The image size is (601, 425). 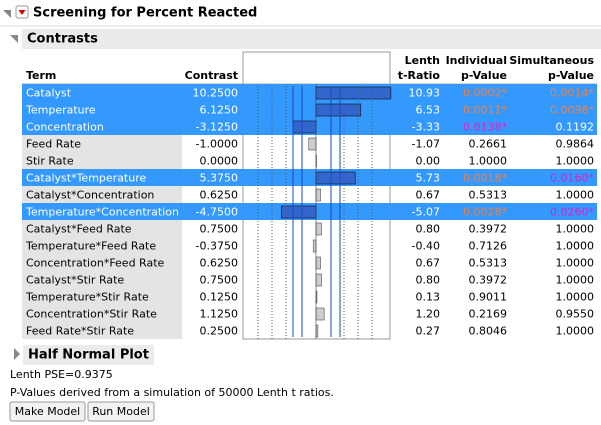 I want to click on term: Catalyst, so click(x=49, y=93).